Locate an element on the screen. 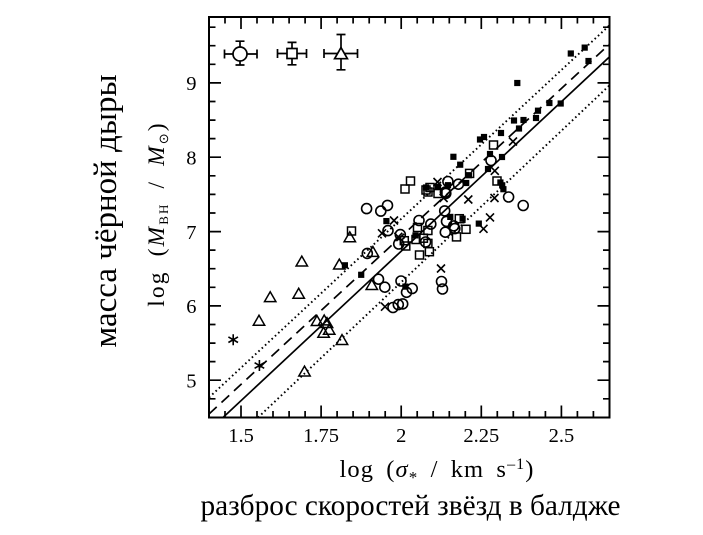  svg-text: 9 is located at coordinates (191, 84).